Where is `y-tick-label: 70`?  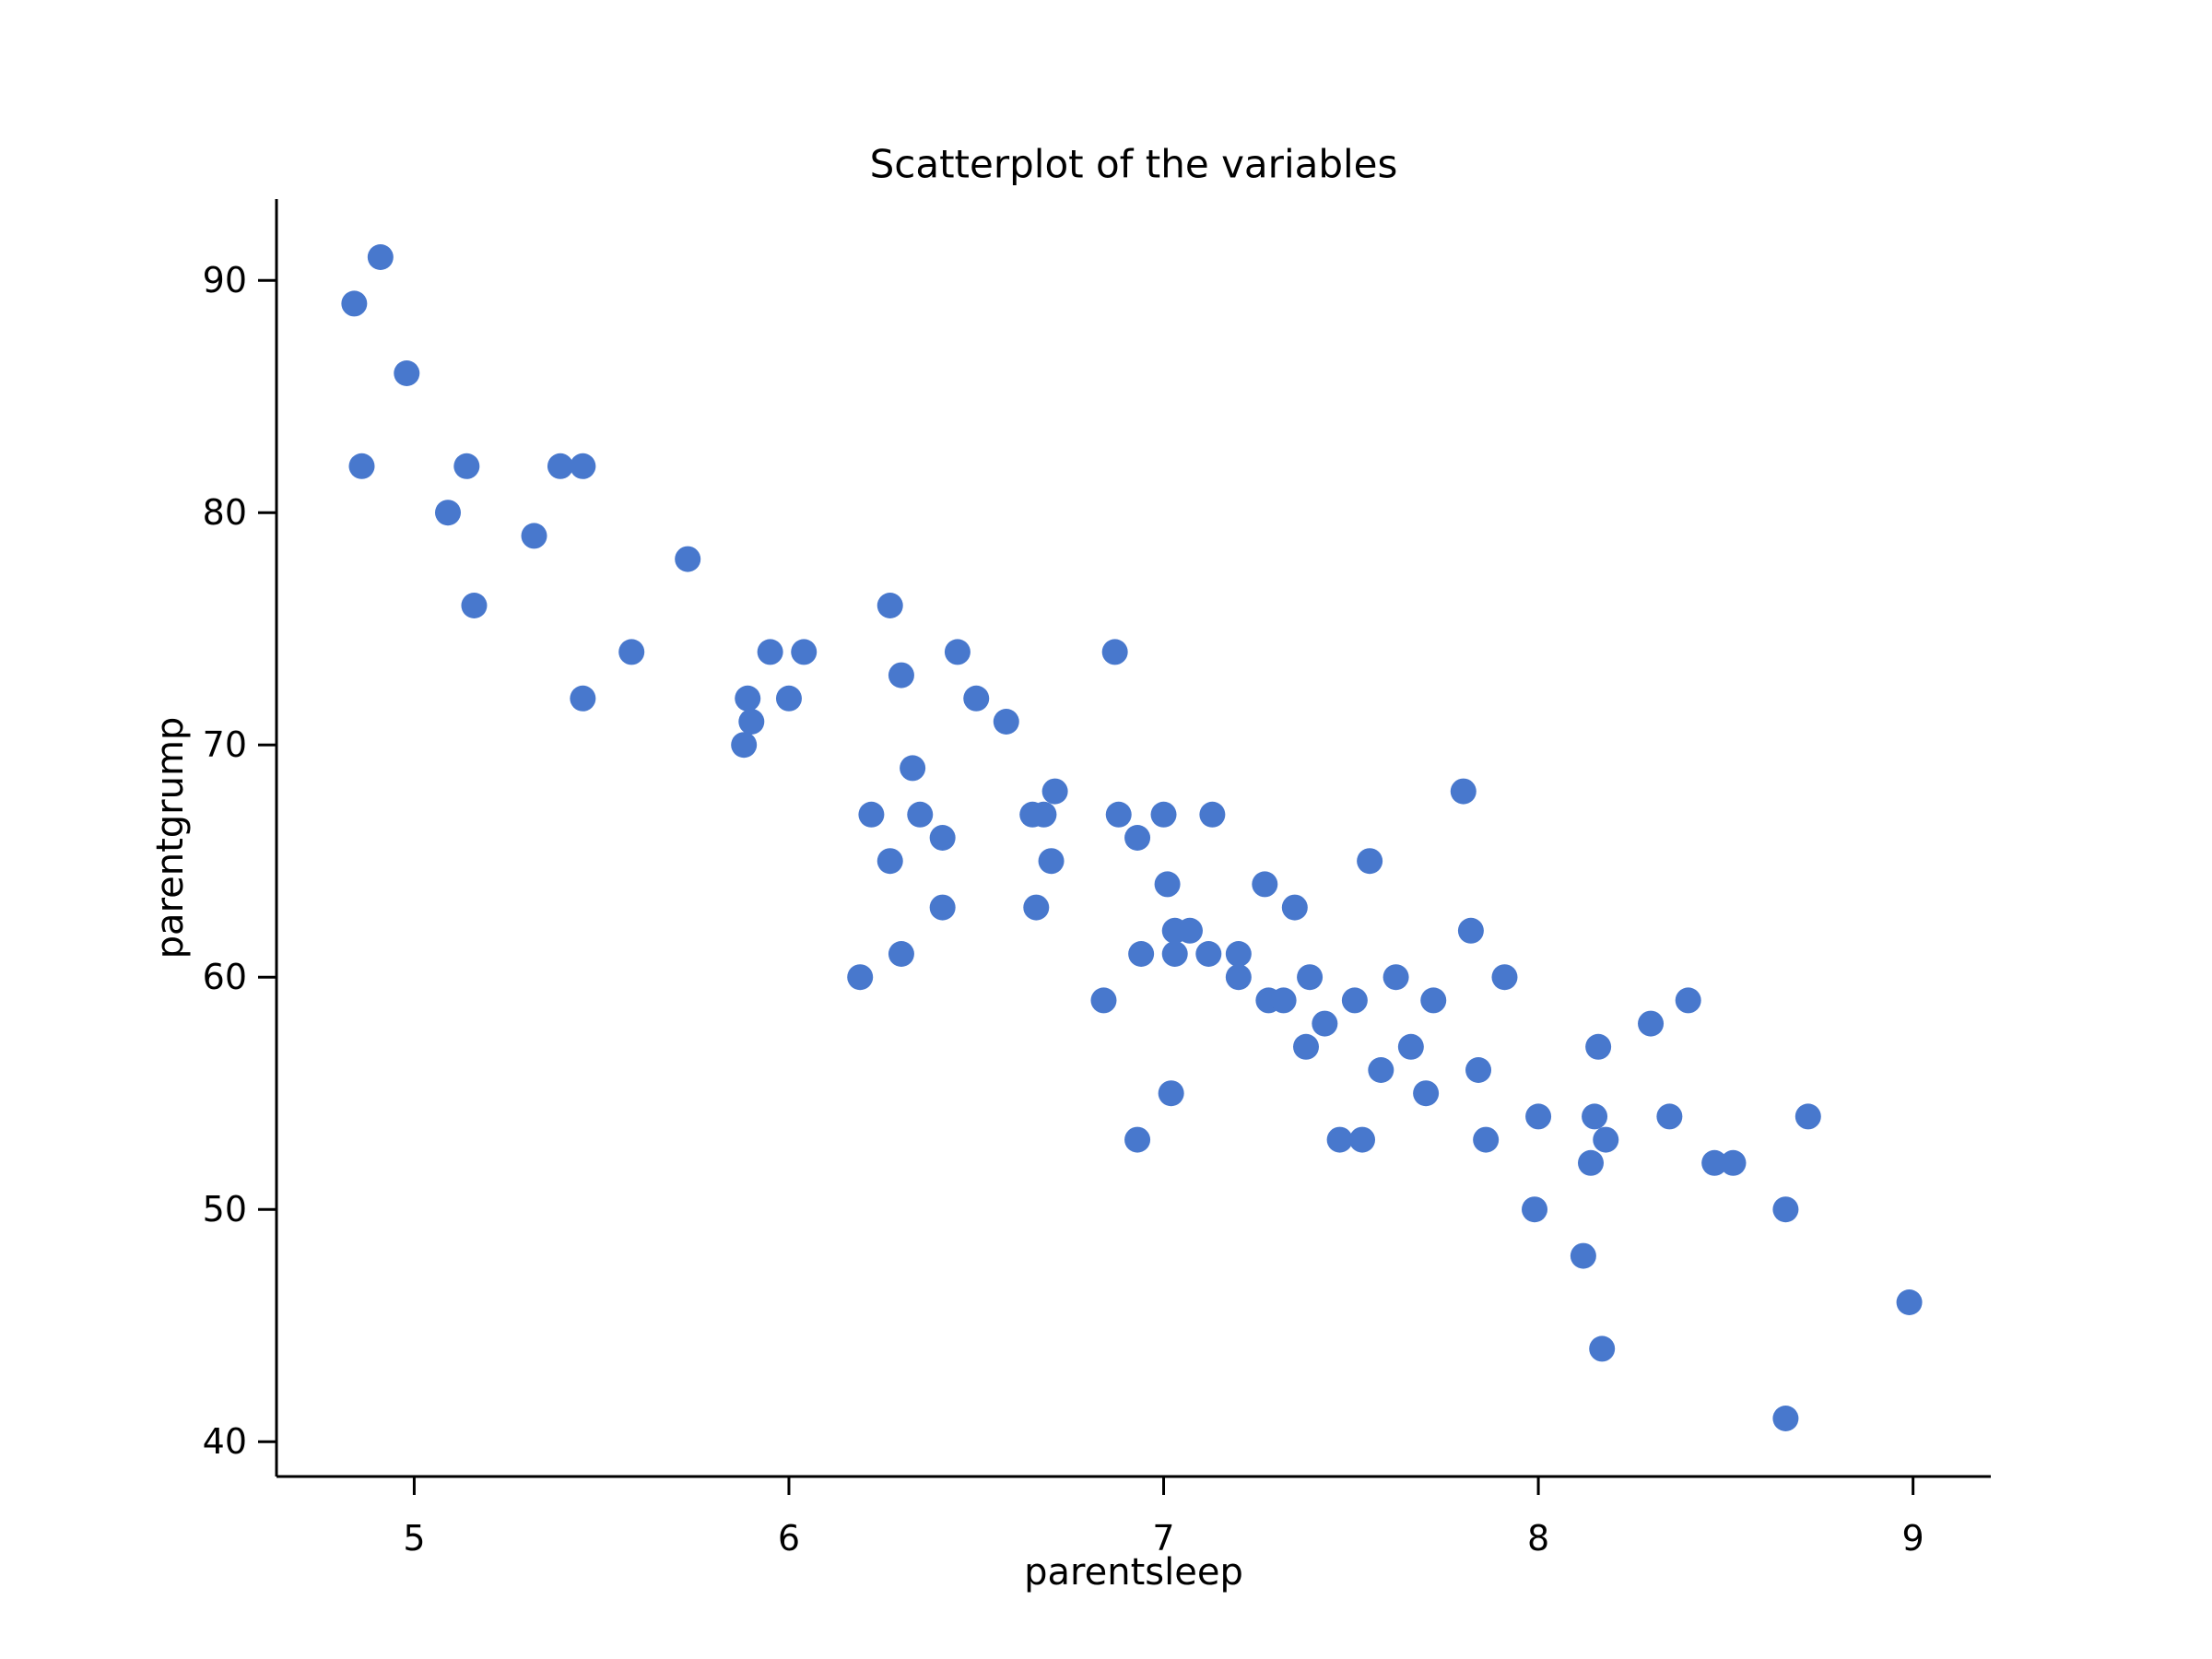
y-tick-label: 70 is located at coordinates (225, 744).